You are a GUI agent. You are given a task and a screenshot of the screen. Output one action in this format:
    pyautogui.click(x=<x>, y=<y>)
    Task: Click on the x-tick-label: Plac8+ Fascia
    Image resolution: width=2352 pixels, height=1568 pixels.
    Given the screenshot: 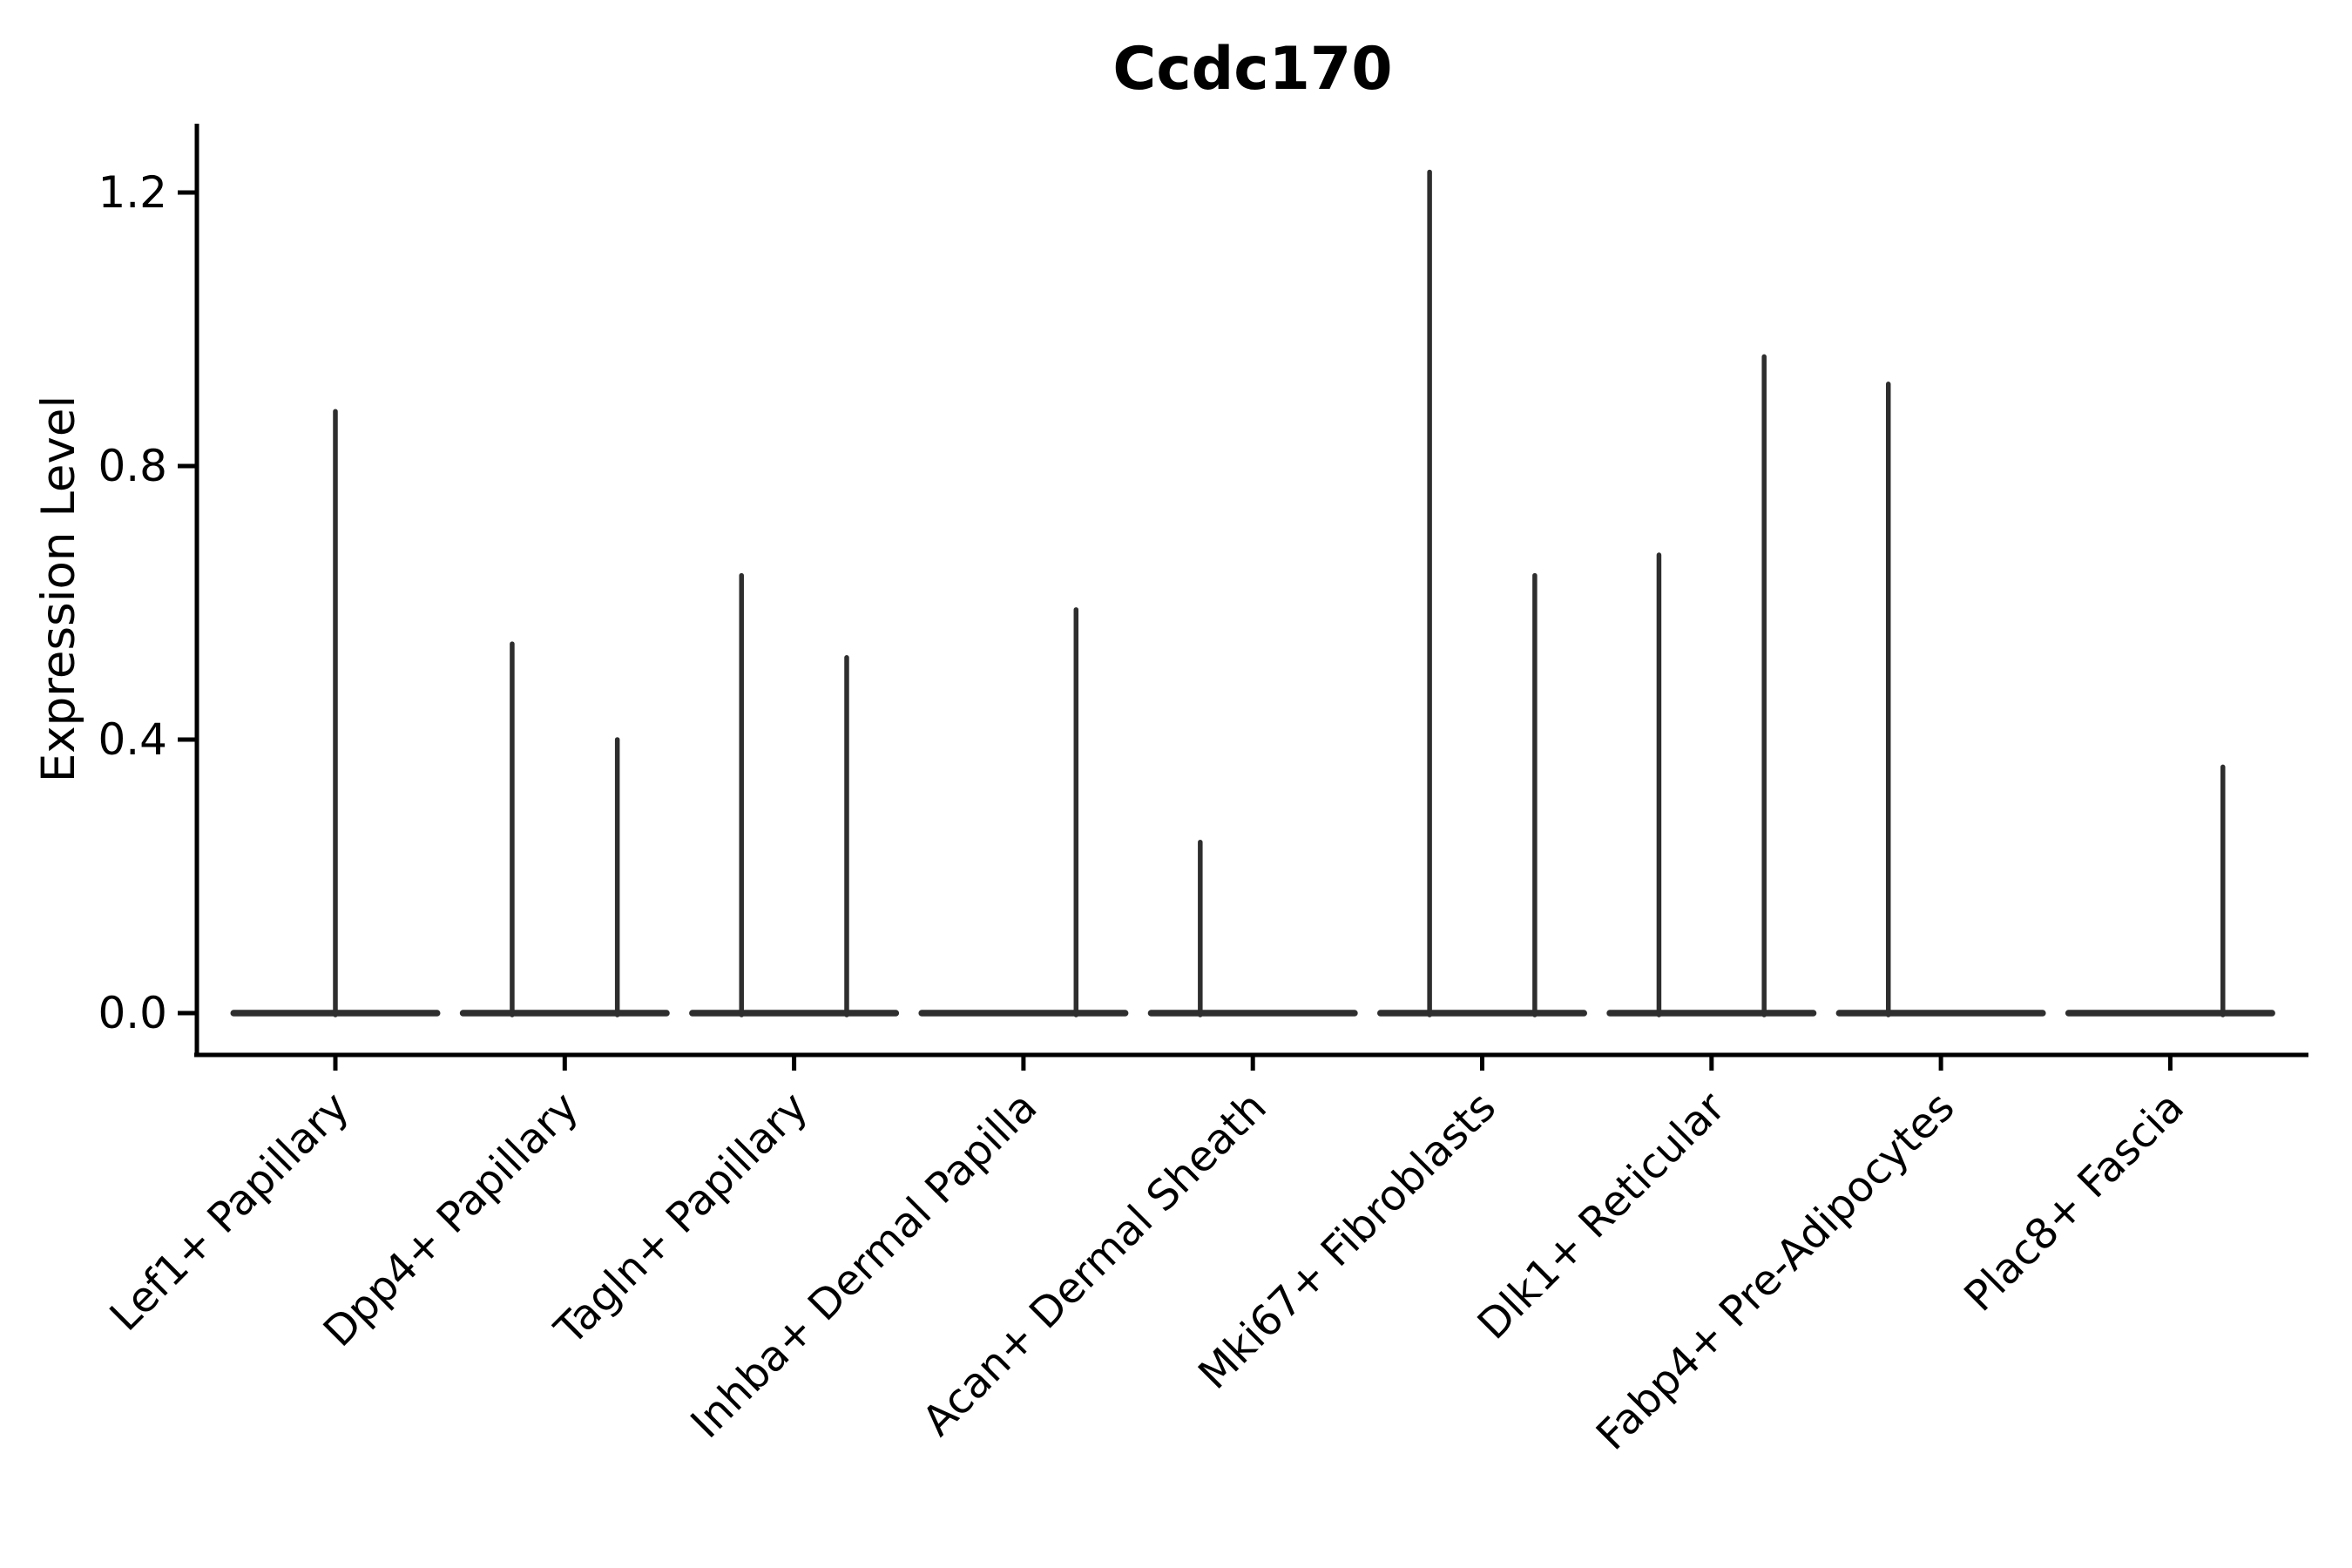 What is the action you would take?
    pyautogui.click(x=2074, y=1202)
    